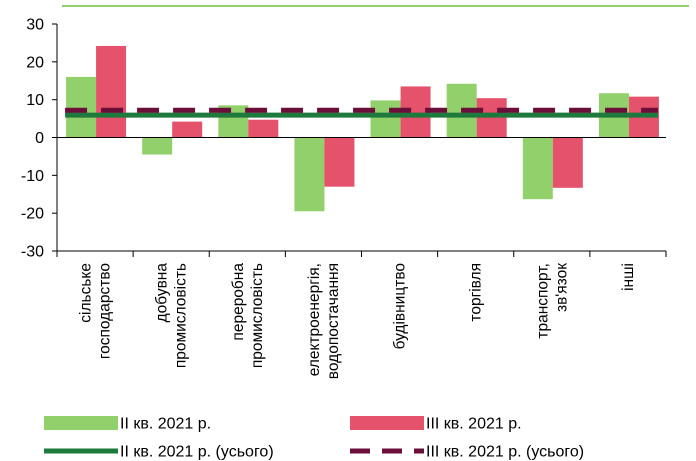 The image size is (696, 461). I want to click on y-tick-label: 30, so click(35, 25).